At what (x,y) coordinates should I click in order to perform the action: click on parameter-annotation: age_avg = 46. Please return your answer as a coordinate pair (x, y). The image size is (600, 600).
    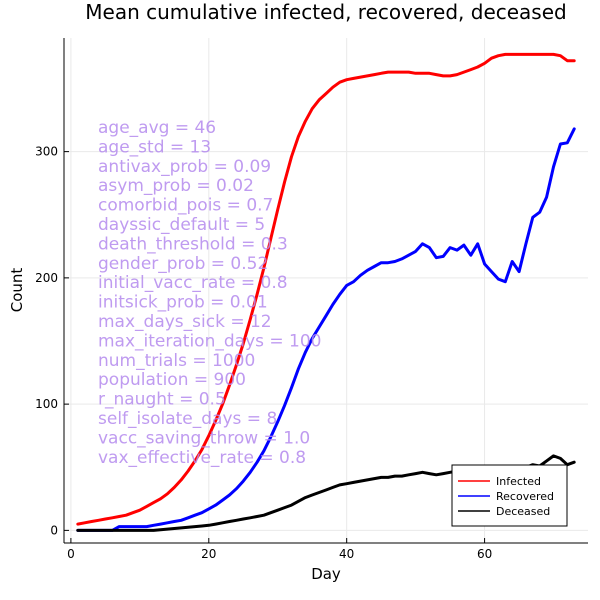
    Looking at the image, I should click on (157, 128).